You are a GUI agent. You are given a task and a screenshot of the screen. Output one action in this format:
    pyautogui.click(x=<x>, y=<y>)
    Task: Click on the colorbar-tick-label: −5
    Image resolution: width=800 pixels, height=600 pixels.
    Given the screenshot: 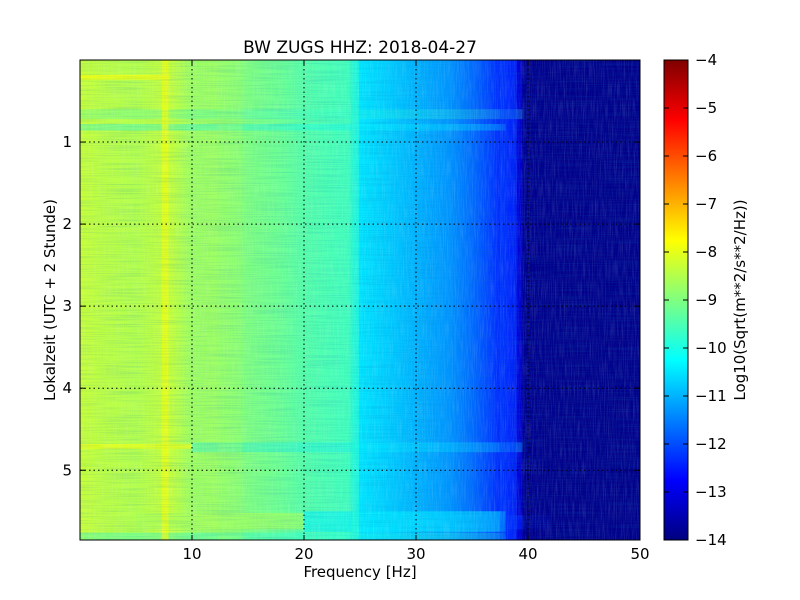 What is the action you would take?
    pyautogui.click(x=706, y=108)
    